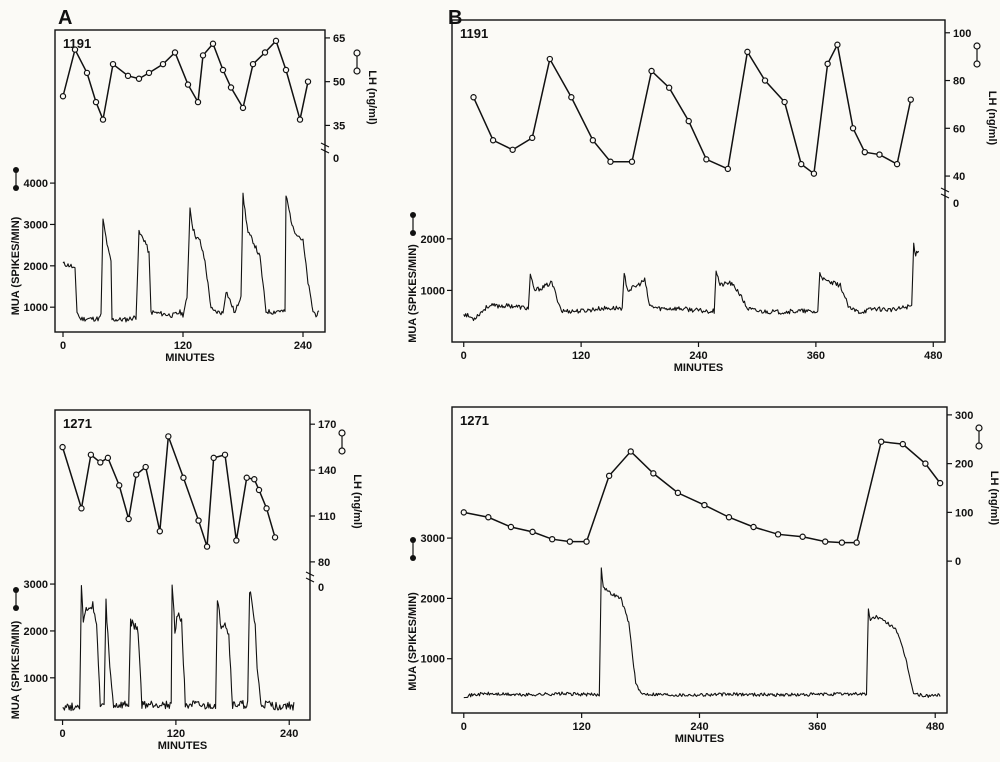 Image resolution: width=1000 pixels, height=762 pixels. Describe the element at coordinates (692, 109) in the screenshot. I see `lh-series-line` at that location.